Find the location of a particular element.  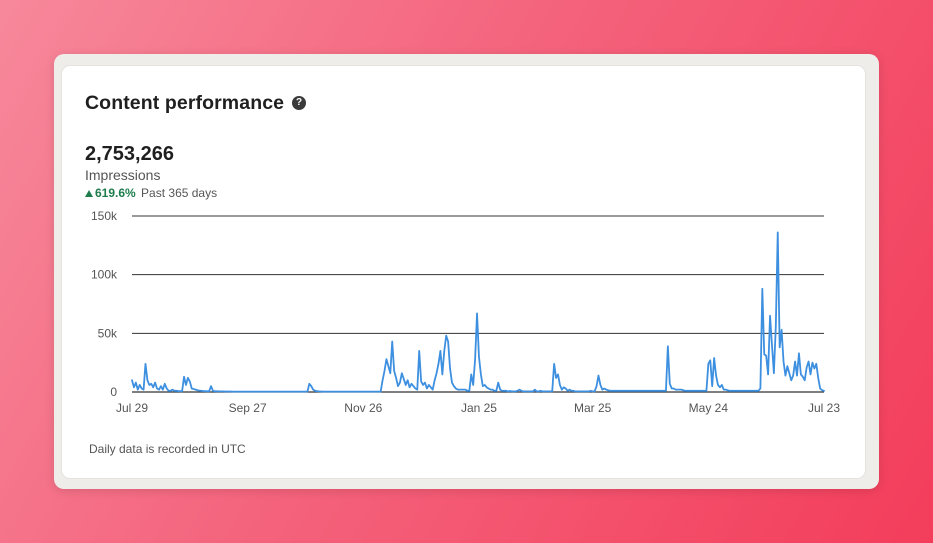

metric-label: Impressions is located at coordinates (123, 175).